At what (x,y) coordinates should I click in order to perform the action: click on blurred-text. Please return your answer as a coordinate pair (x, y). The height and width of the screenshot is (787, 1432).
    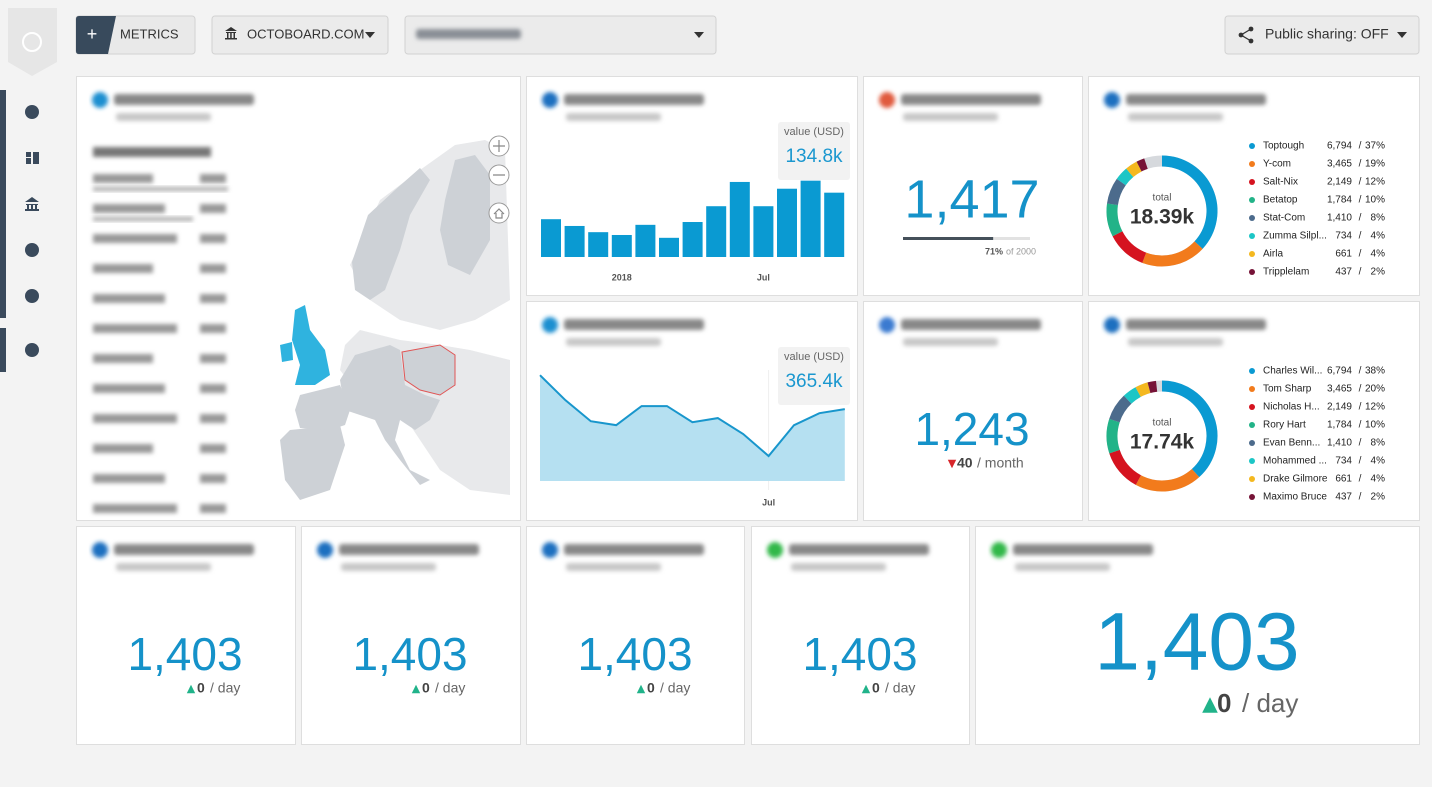
    Looking at the image, I should click on (468, 34).